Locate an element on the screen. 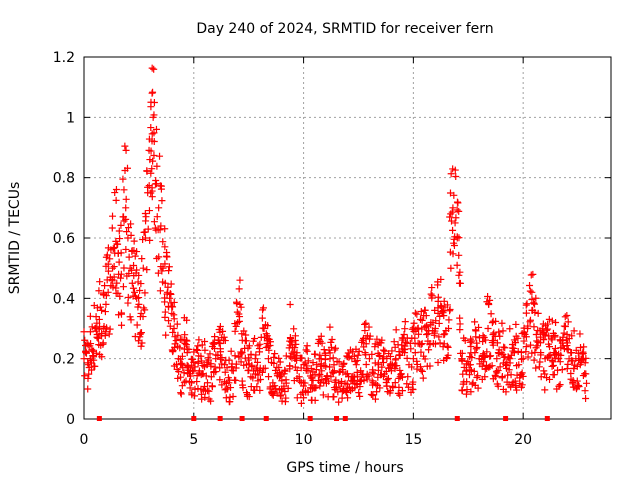 Image resolution: width=640 pixels, height=480 pixels. data-gap-marker is located at coordinates (310, 418).